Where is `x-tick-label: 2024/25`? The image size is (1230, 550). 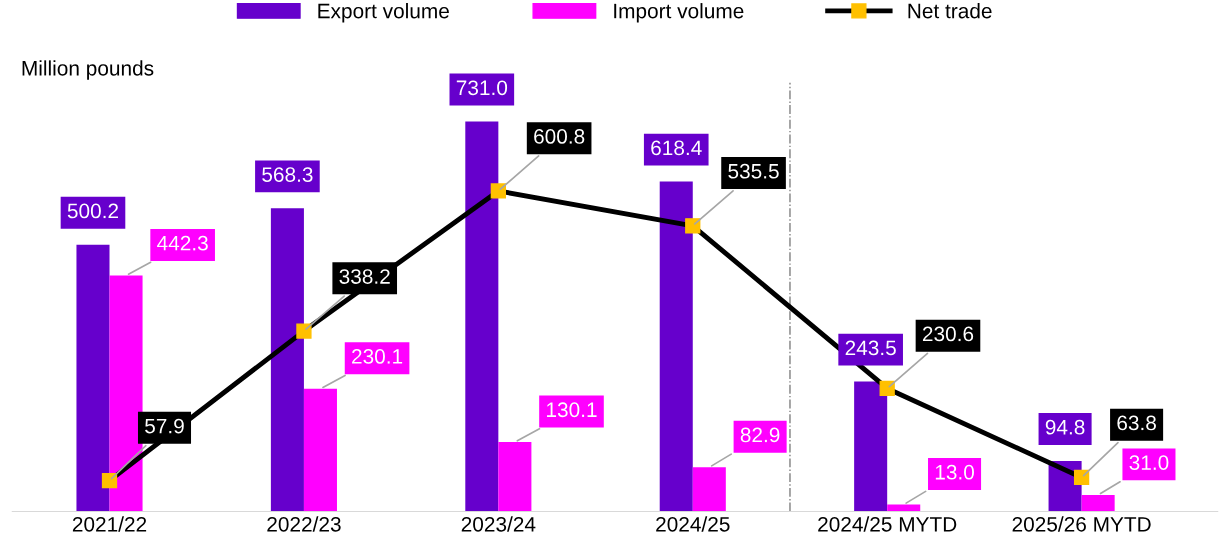 x-tick-label: 2024/25 is located at coordinates (693, 524).